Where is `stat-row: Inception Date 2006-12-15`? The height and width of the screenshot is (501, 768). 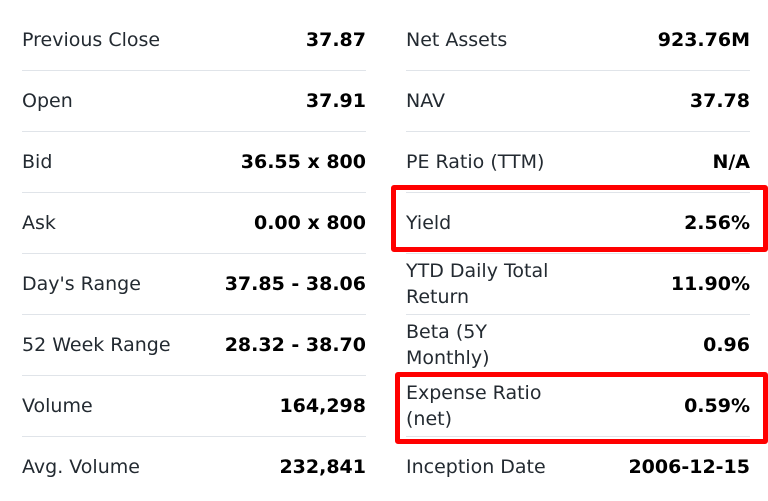
stat-row: Inception Date 2006-12-15 is located at coordinates (578, 467).